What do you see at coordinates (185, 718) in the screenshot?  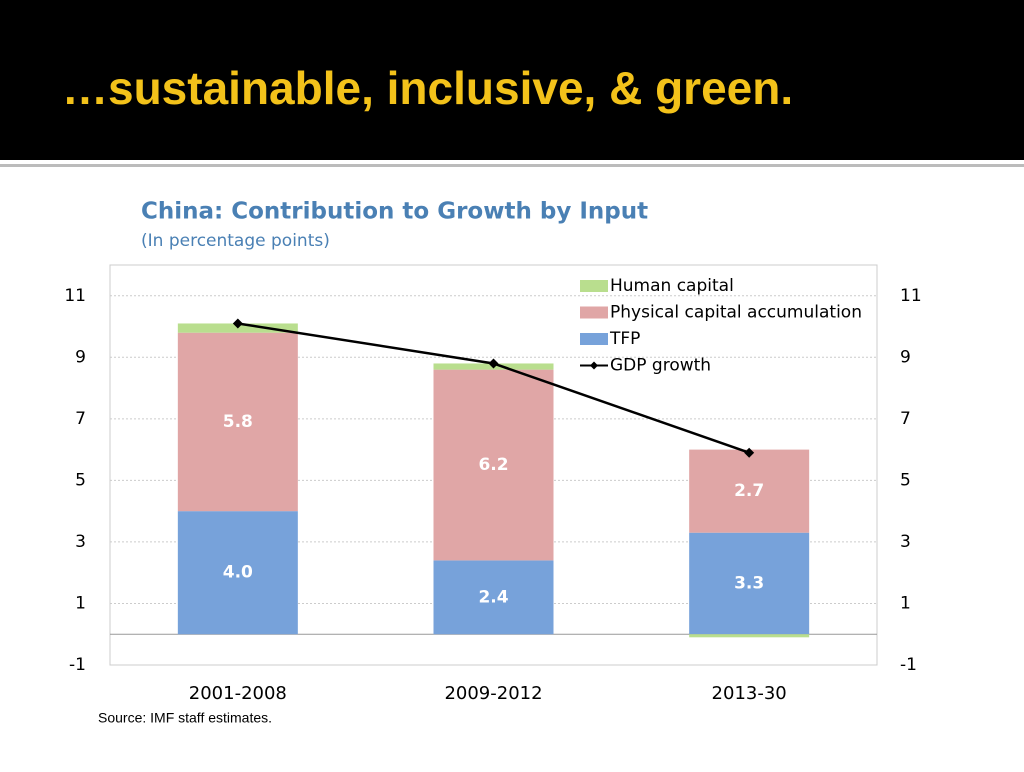 I see `source-note: Source: IMF staff estimates.` at bounding box center [185, 718].